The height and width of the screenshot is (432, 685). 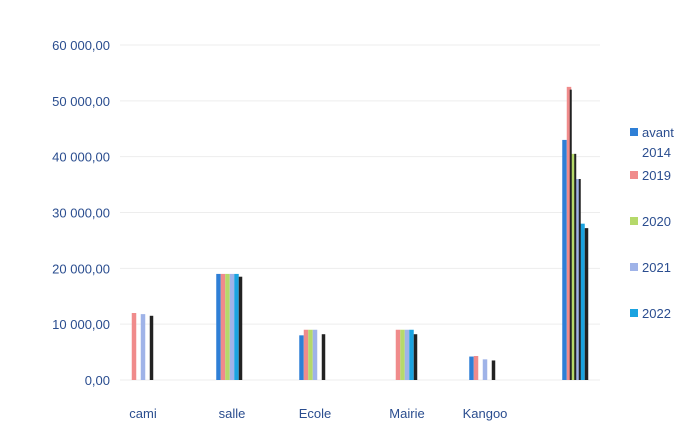 What do you see at coordinates (656, 221) in the screenshot?
I see `legend-label: 2020` at bounding box center [656, 221].